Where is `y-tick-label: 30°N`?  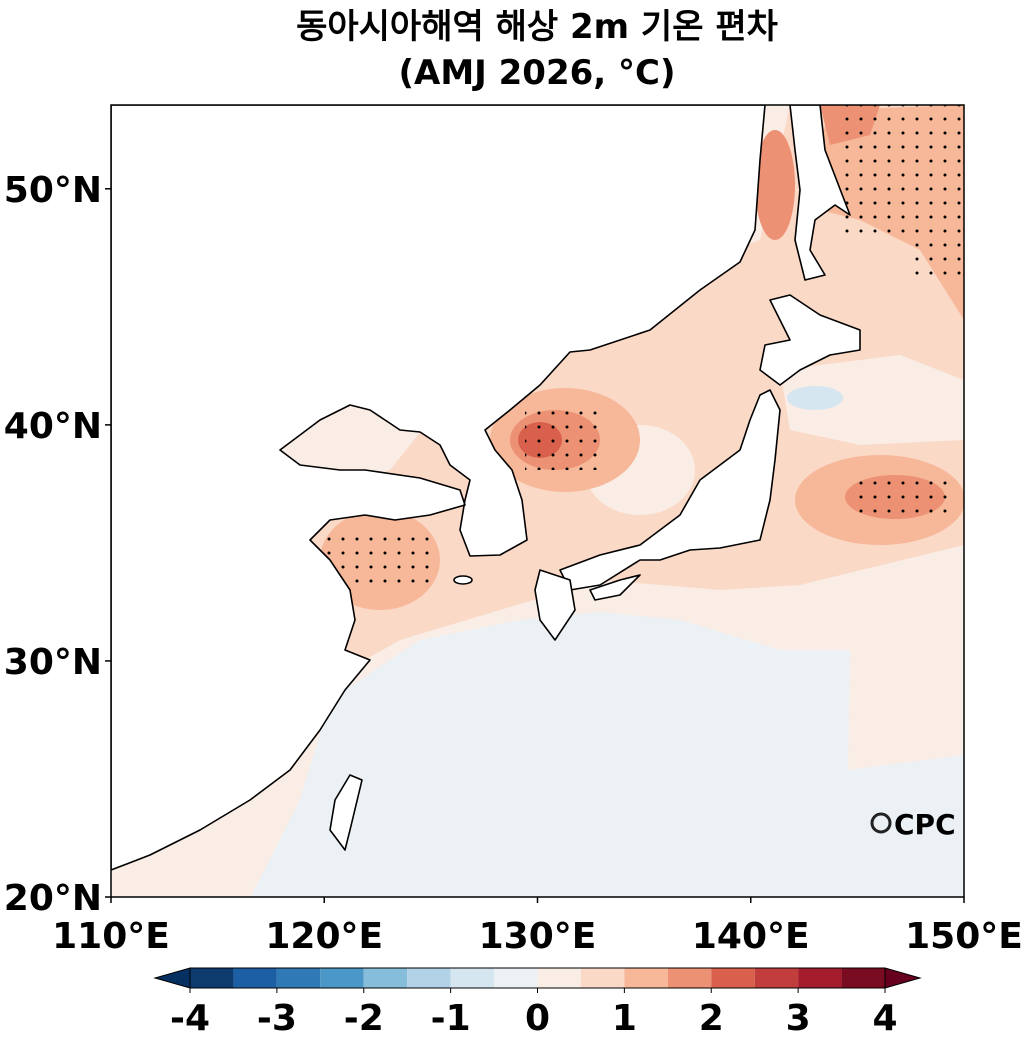
y-tick-label: 30°N is located at coordinates (53, 662).